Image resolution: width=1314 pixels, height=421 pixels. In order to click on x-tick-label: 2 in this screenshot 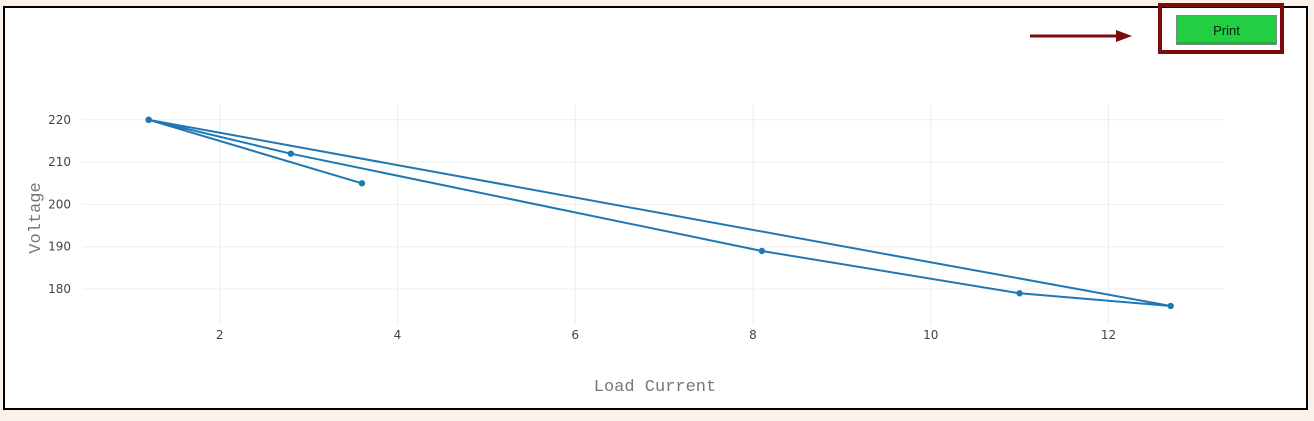, I will do `click(220, 335)`.